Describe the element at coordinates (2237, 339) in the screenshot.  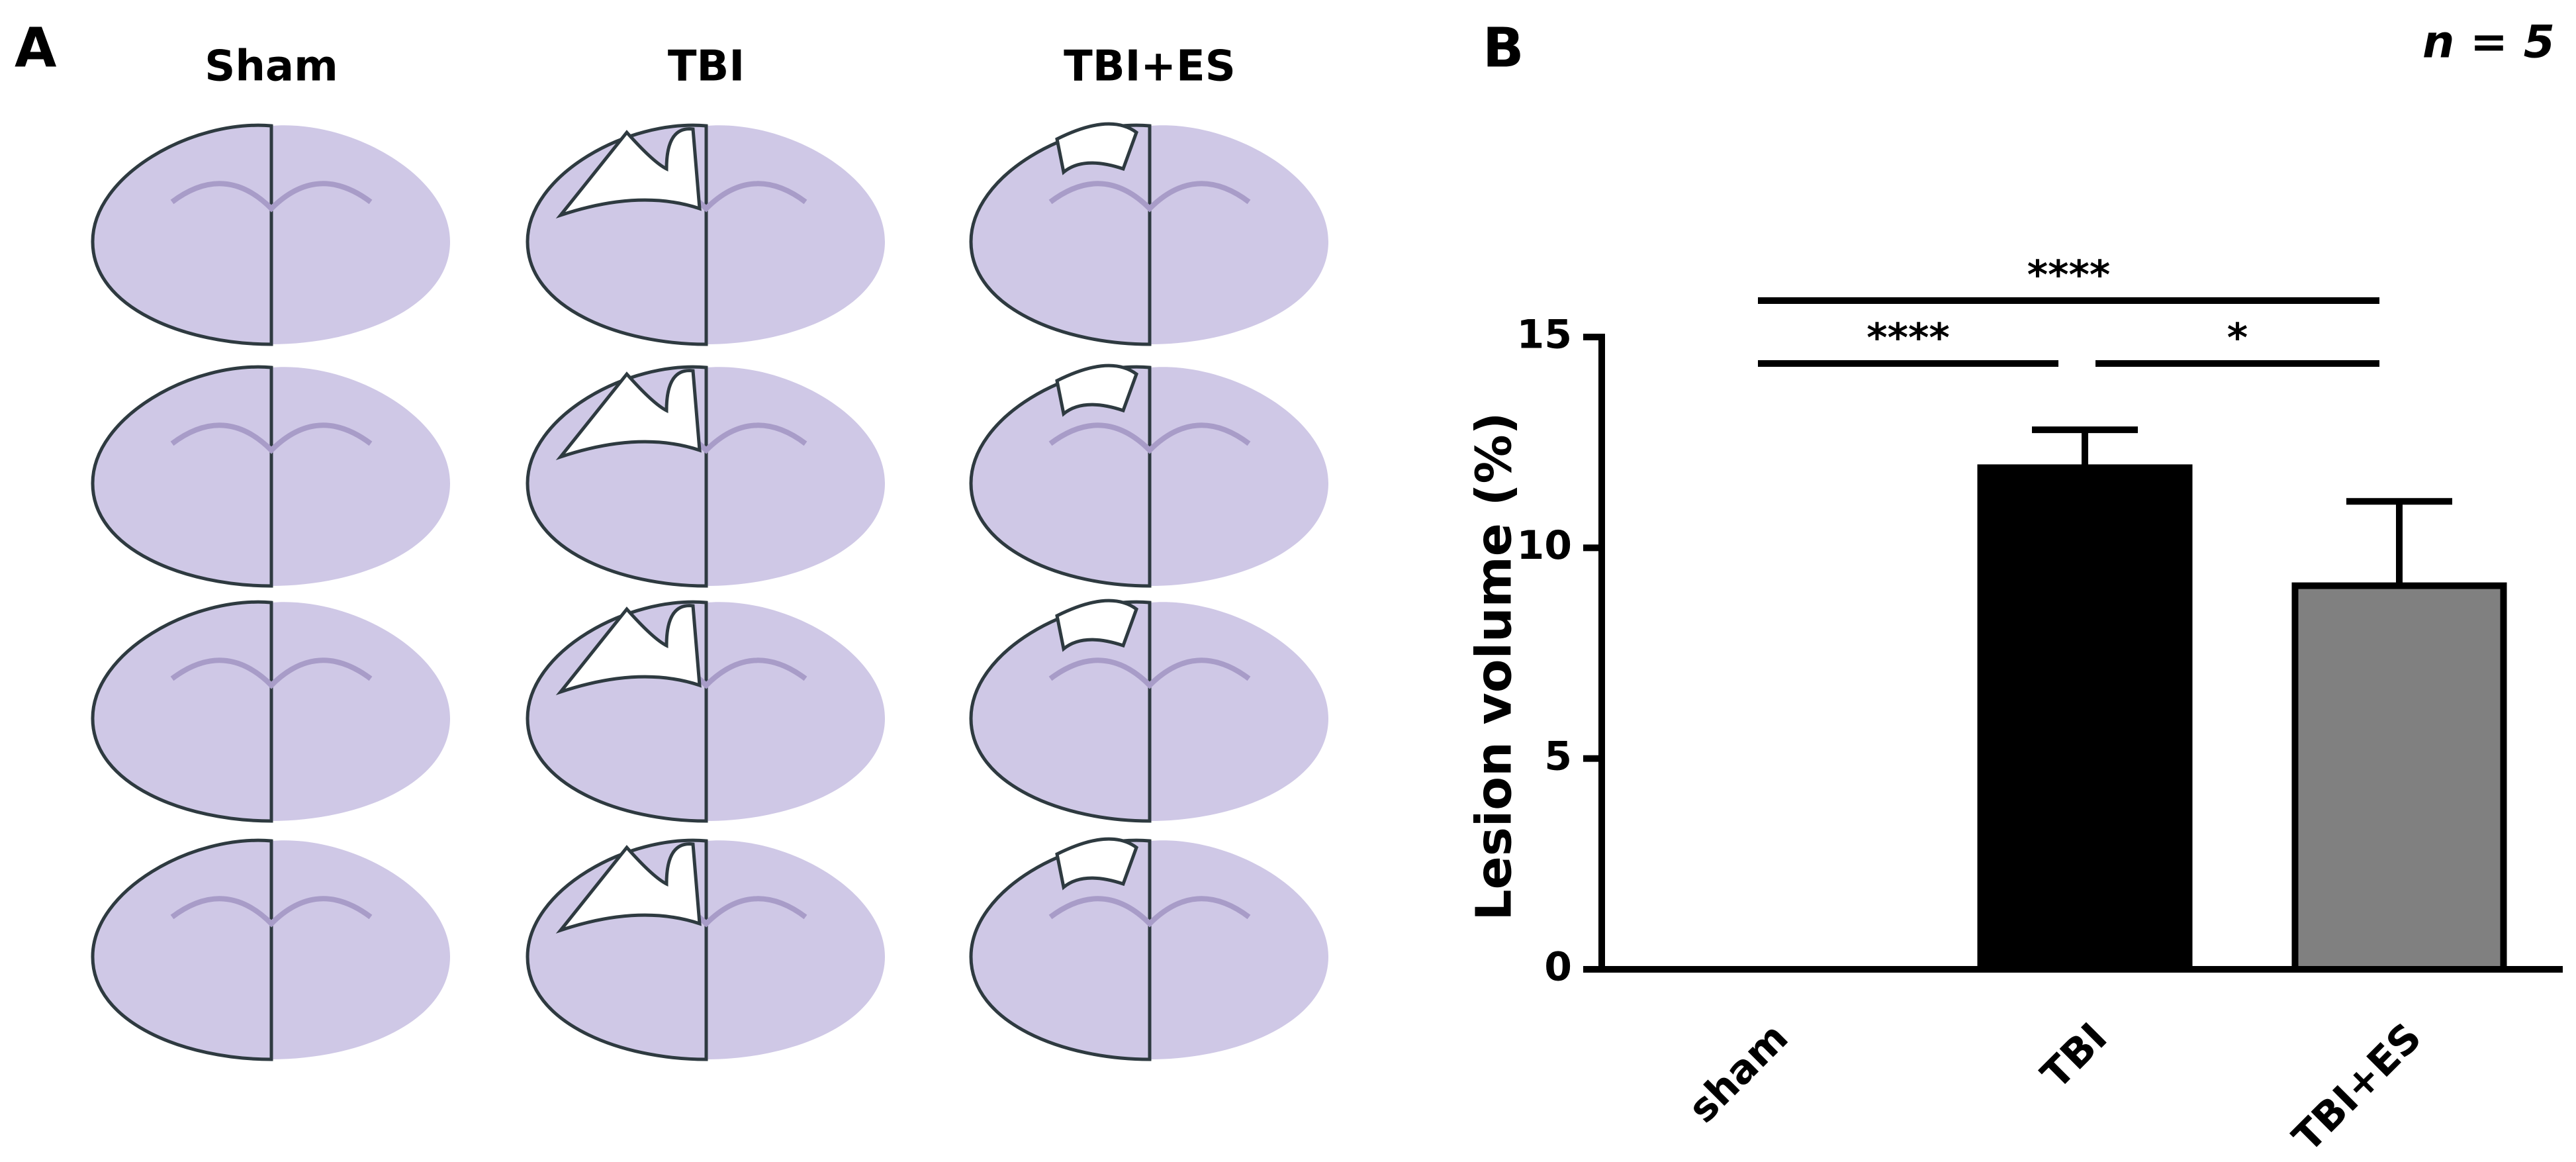
I see `significance-label: *` at that location.